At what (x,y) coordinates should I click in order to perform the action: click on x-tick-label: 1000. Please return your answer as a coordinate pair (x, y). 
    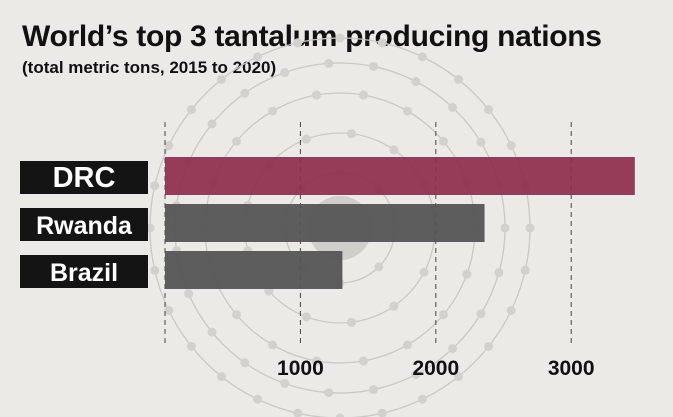
    Looking at the image, I should click on (300, 368).